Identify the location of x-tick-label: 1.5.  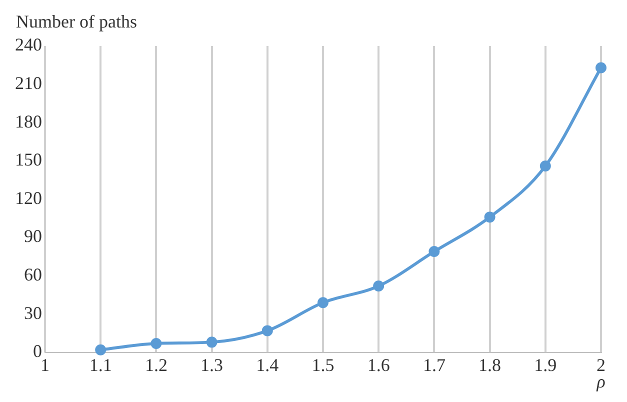
(323, 364).